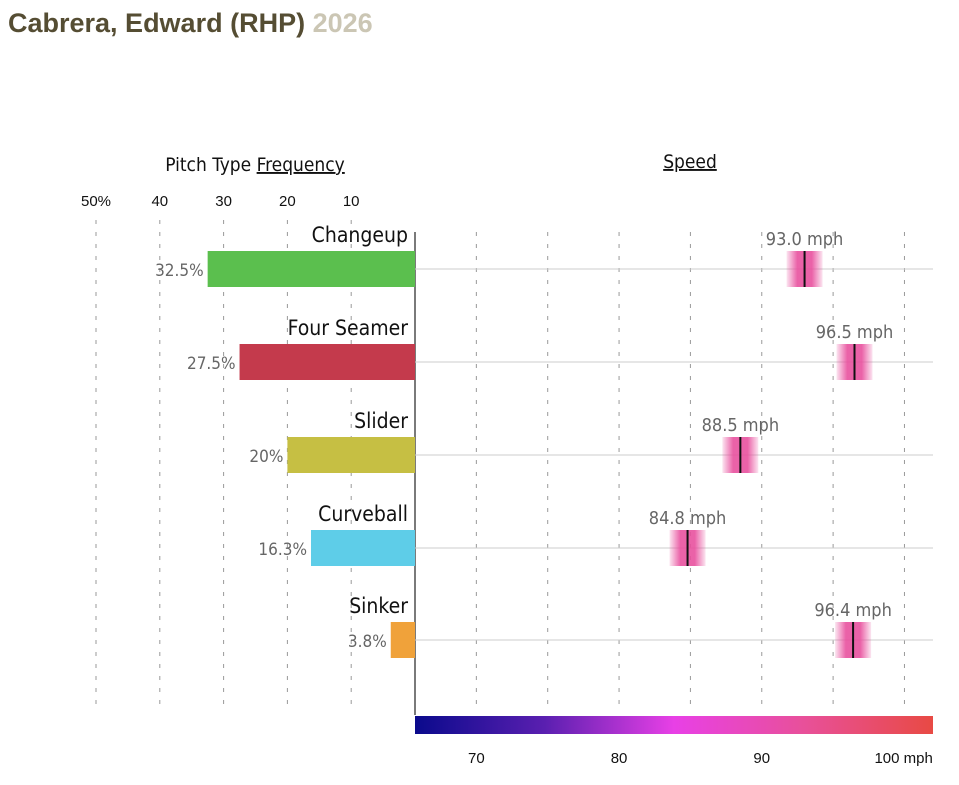 The width and height of the screenshot is (959, 785). What do you see at coordinates (96, 201) in the screenshot?
I see `frequency-tick-label: 50%` at bounding box center [96, 201].